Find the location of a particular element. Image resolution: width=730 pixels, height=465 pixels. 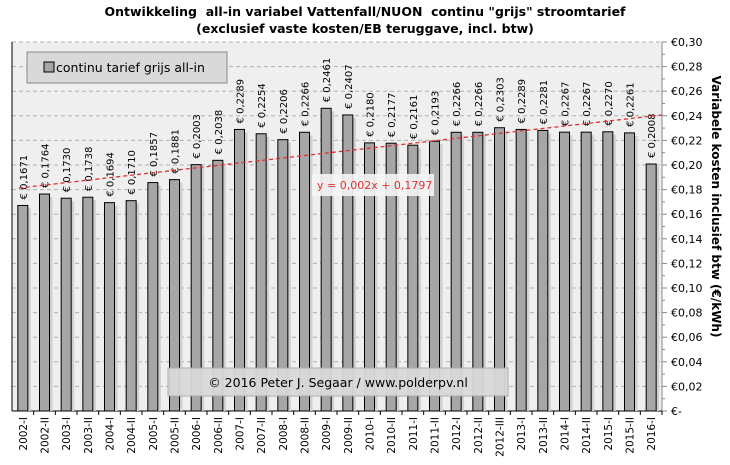

x-tick-label: 2012-III is located at coordinates (501, 437).